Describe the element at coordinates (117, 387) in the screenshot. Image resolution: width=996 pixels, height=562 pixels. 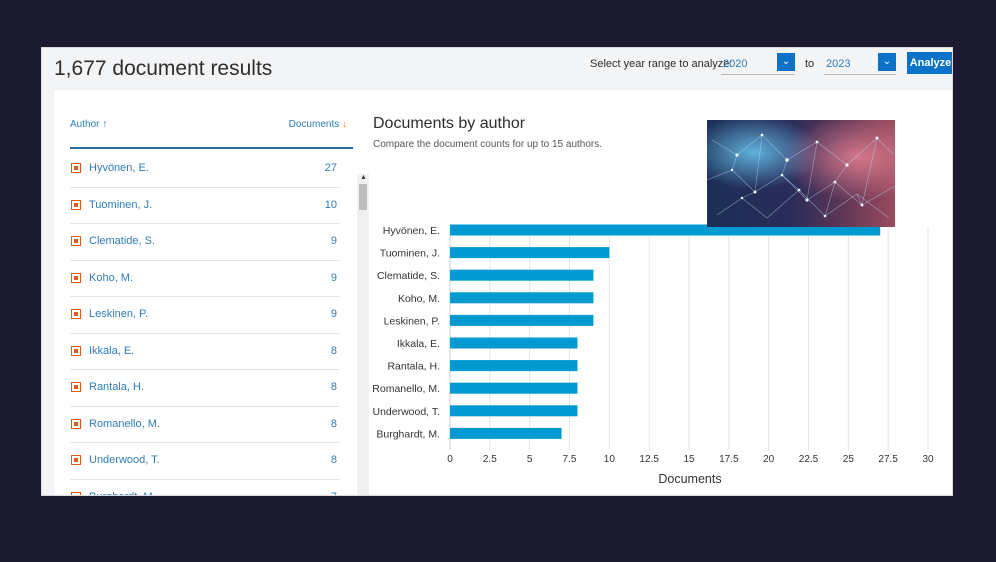
I see `author-name-link: Rantala, H.` at that location.